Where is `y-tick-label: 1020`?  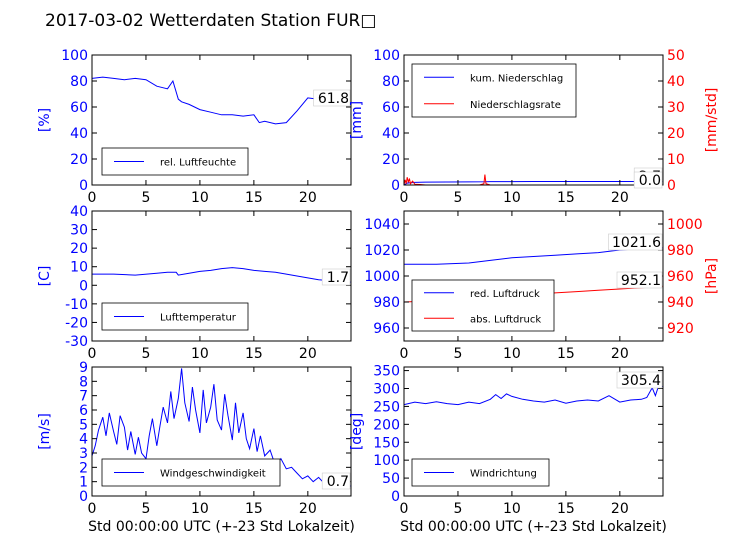
y-tick-label: 1020 is located at coordinates (382, 251).